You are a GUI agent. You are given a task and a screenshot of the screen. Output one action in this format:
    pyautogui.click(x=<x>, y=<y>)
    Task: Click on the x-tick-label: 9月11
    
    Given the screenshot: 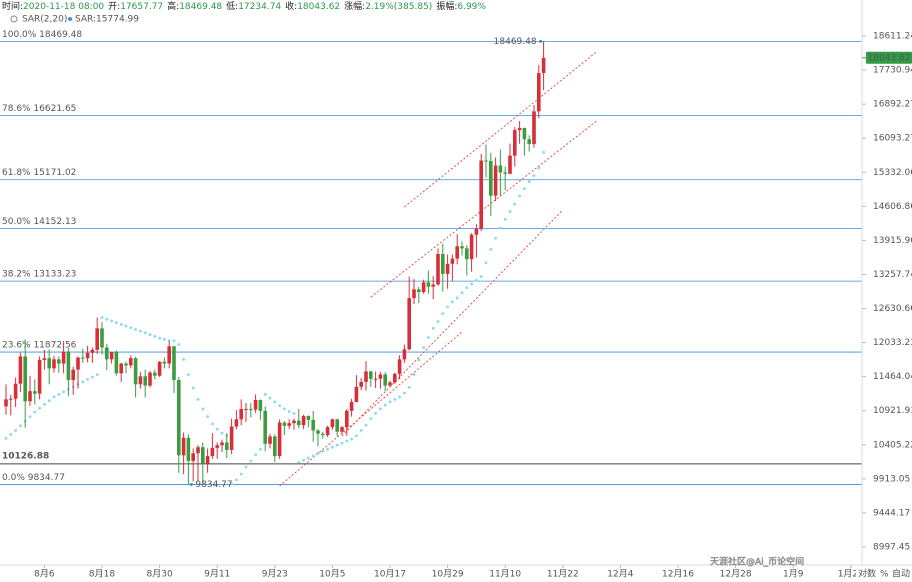 What is the action you would take?
    pyautogui.click(x=217, y=574)
    